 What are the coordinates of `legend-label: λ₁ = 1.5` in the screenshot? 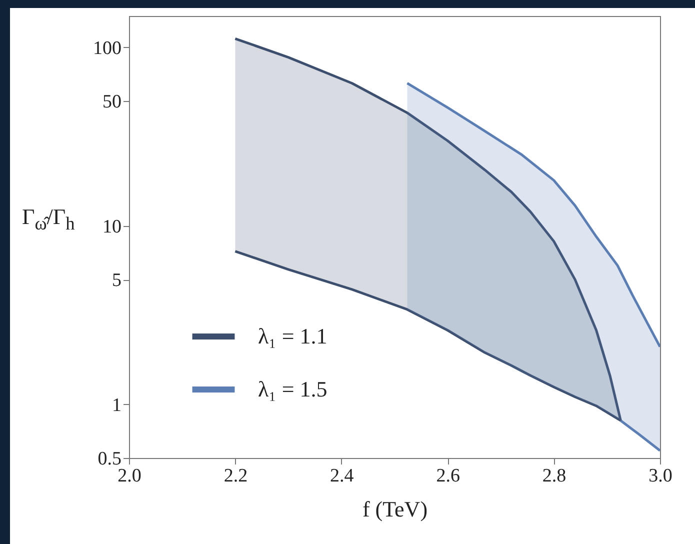 It's located at (293, 389).